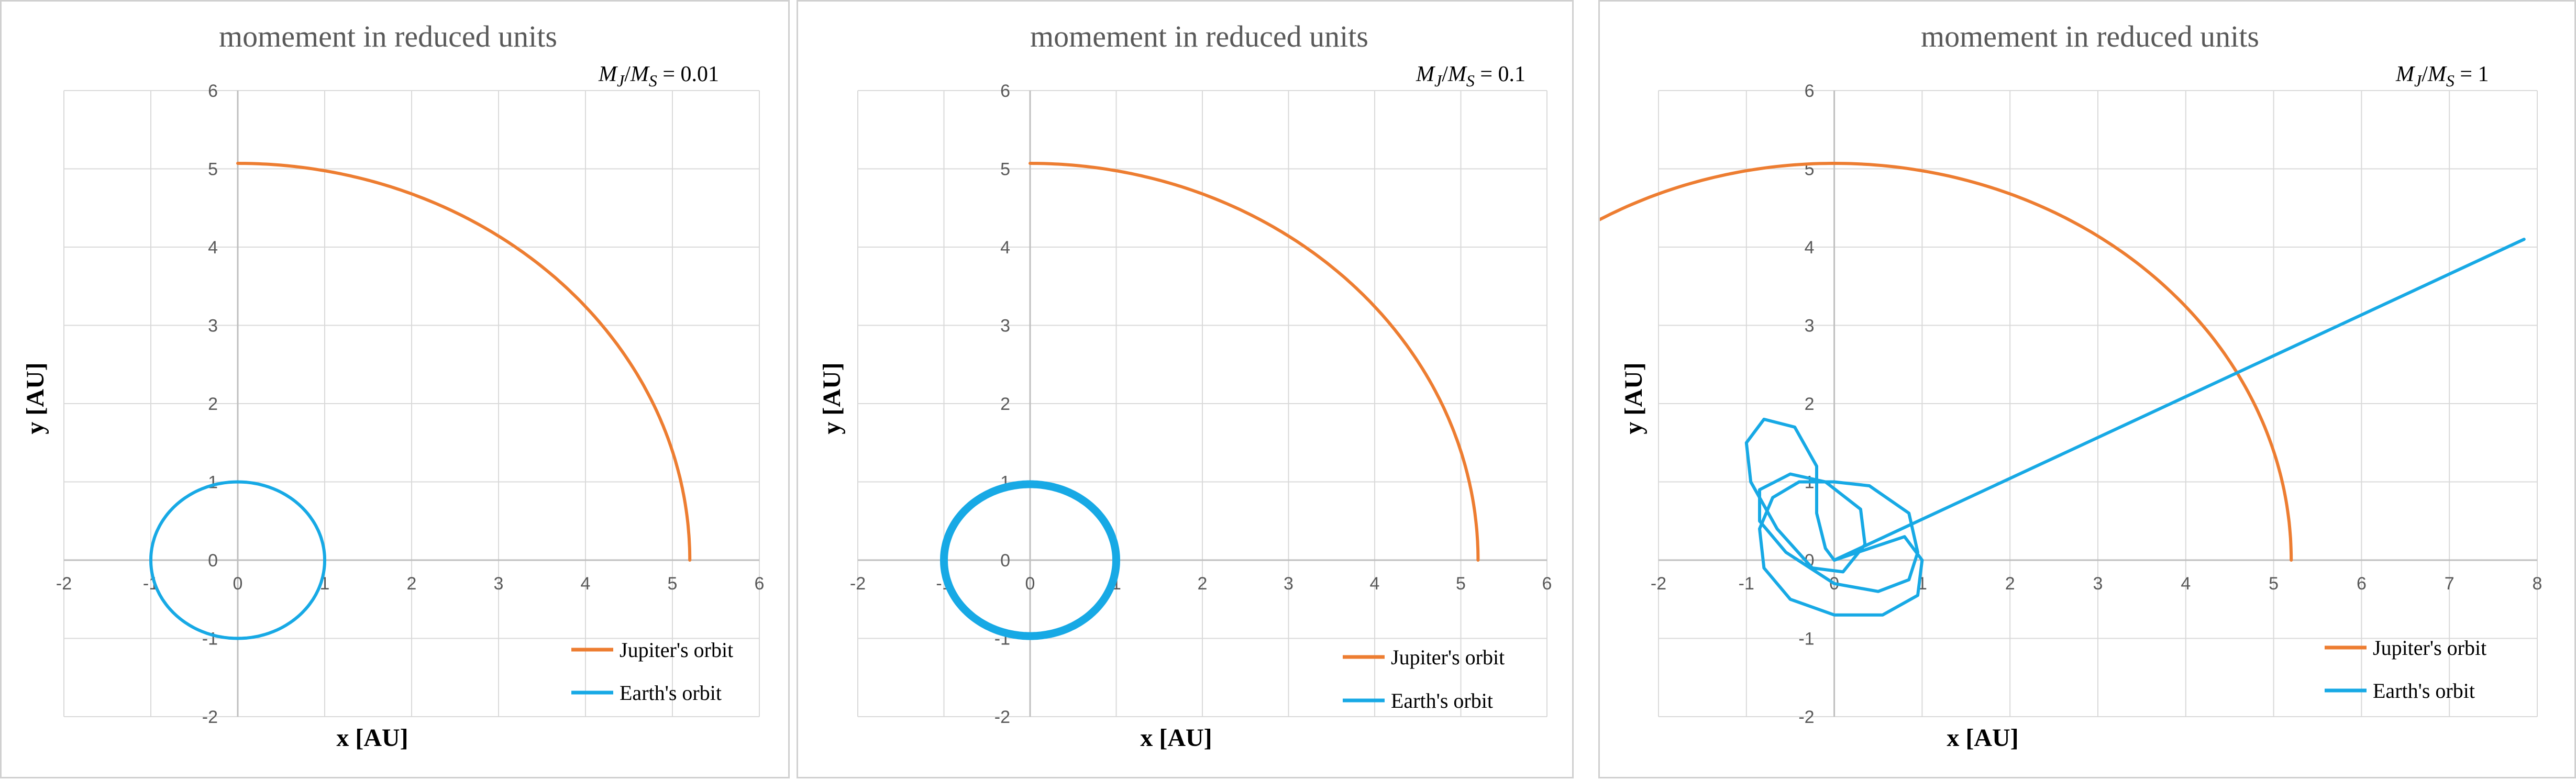  What do you see at coordinates (1005, 561) in the screenshot?
I see `chart-2-y-tick-label: 0` at bounding box center [1005, 561].